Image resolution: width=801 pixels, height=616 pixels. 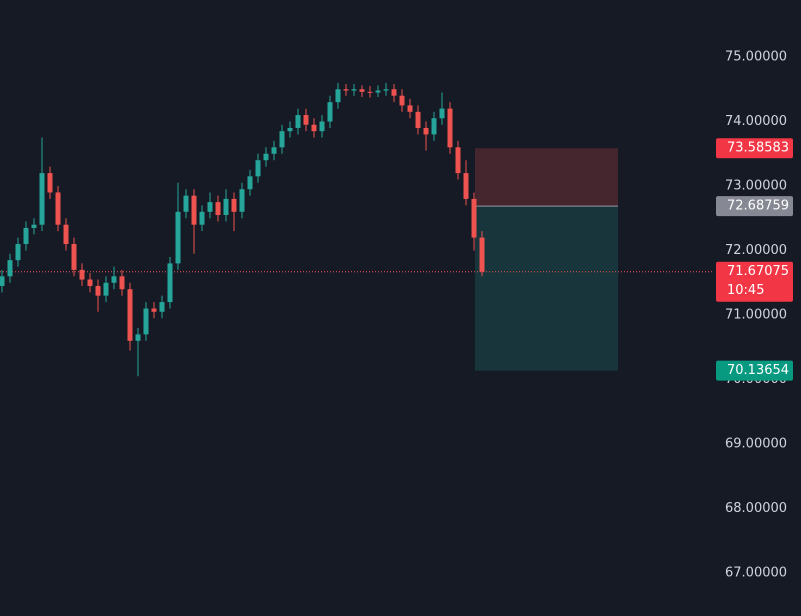 I want to click on last-price-label-bg, so click(x=754, y=281).